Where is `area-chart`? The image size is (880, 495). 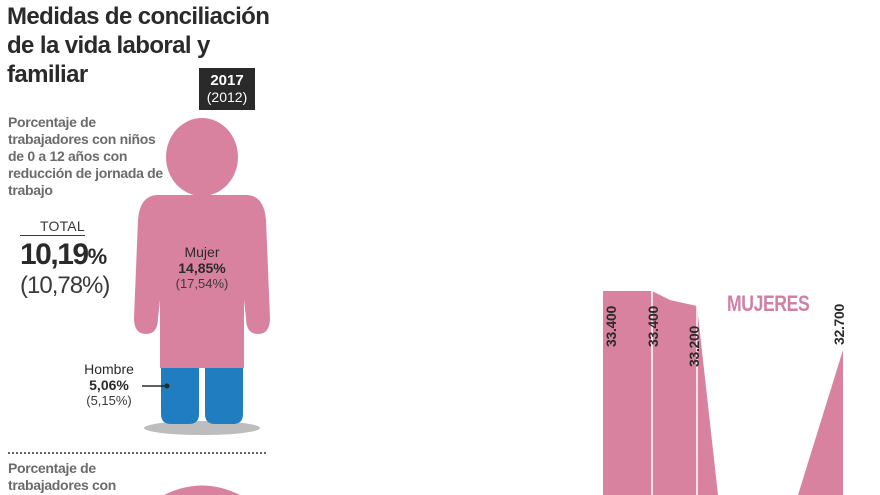
area-chart is located at coordinates (723, 393).